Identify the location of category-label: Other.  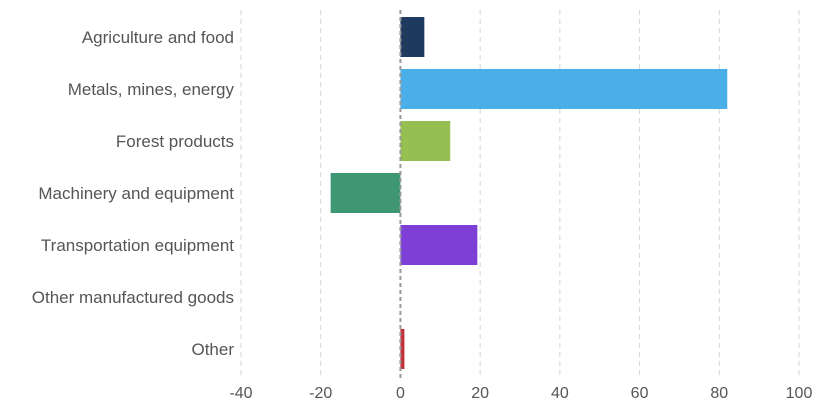
(212, 349).